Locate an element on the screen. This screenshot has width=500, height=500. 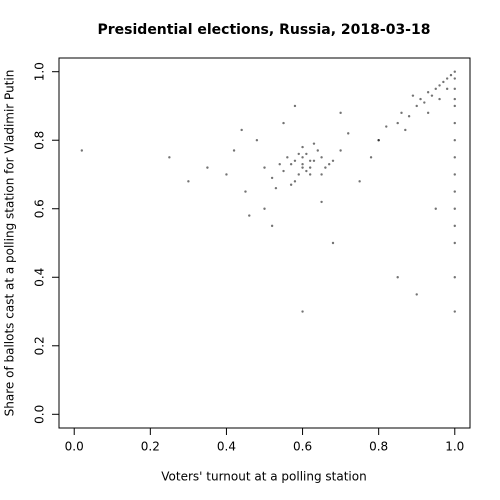
x-tick-label: 1.0 is located at coordinates (454, 447).